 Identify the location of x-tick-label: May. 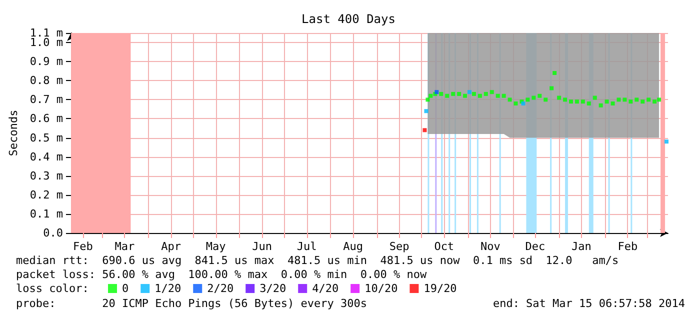
(216, 246).